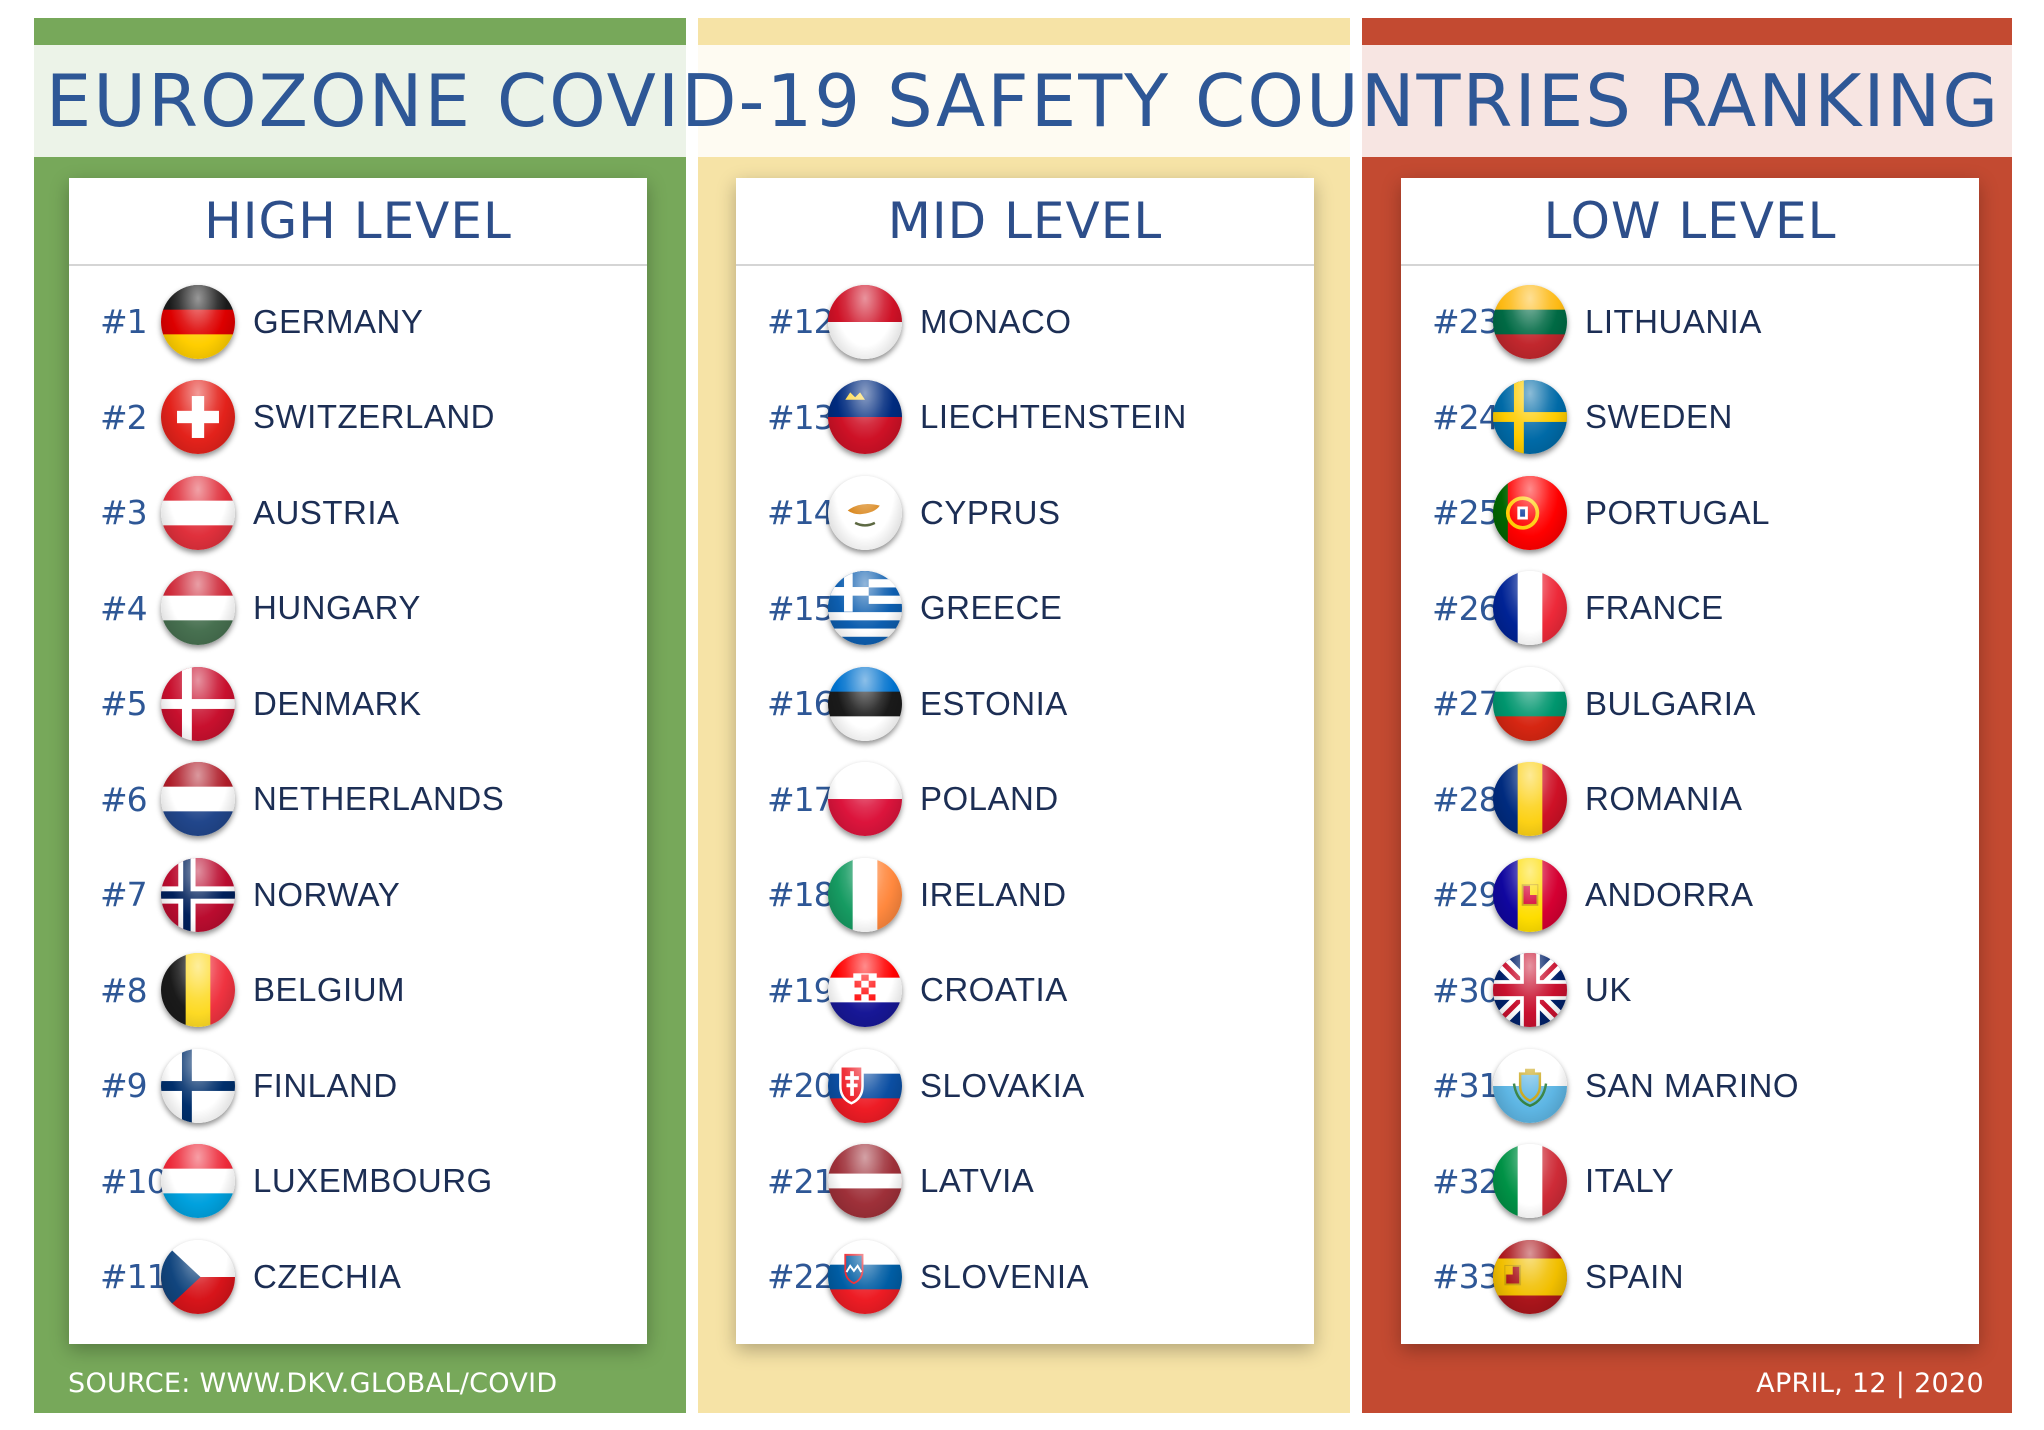 This screenshot has height=1430, width=2044. I want to click on portugal-flag-icon, so click(1530, 512).